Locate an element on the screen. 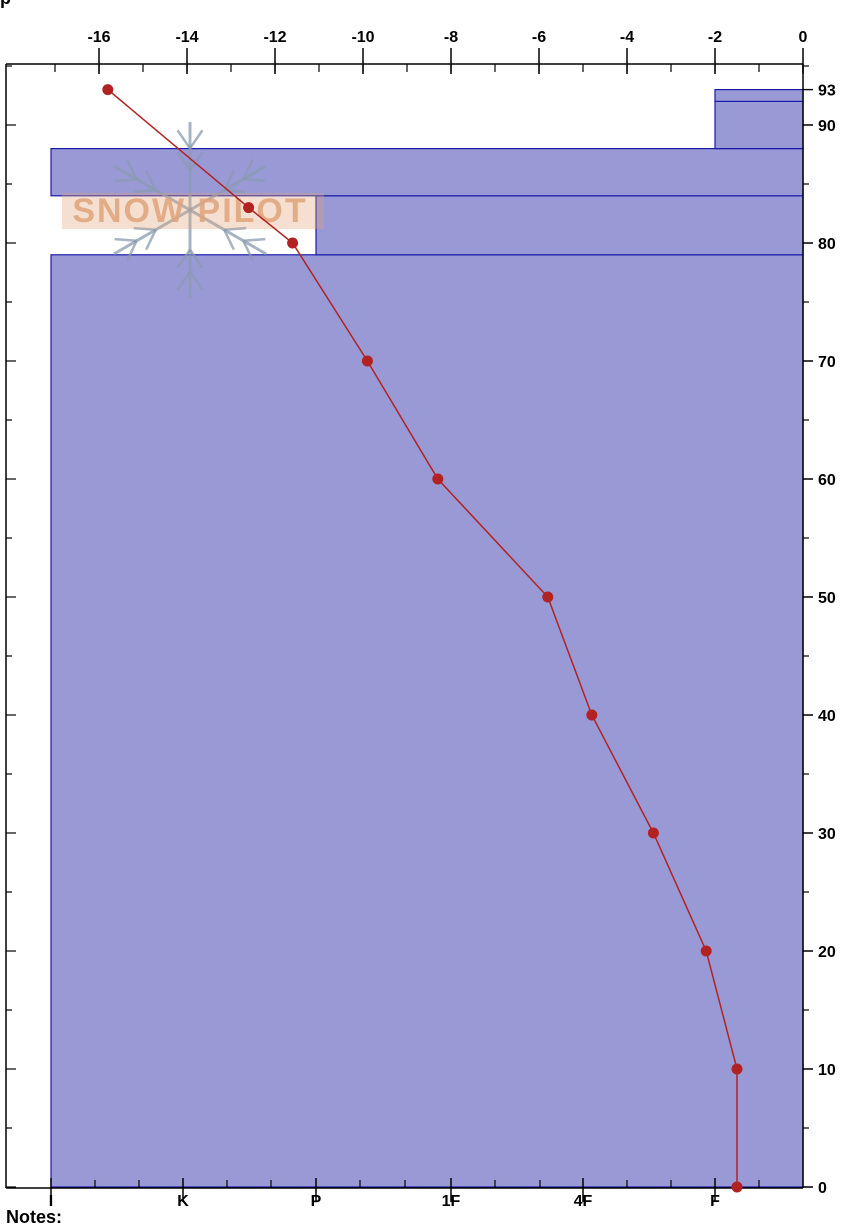 Image resolution: width=865 pixels, height=1231 pixels. top-tick-label: -4 is located at coordinates (627, 37).